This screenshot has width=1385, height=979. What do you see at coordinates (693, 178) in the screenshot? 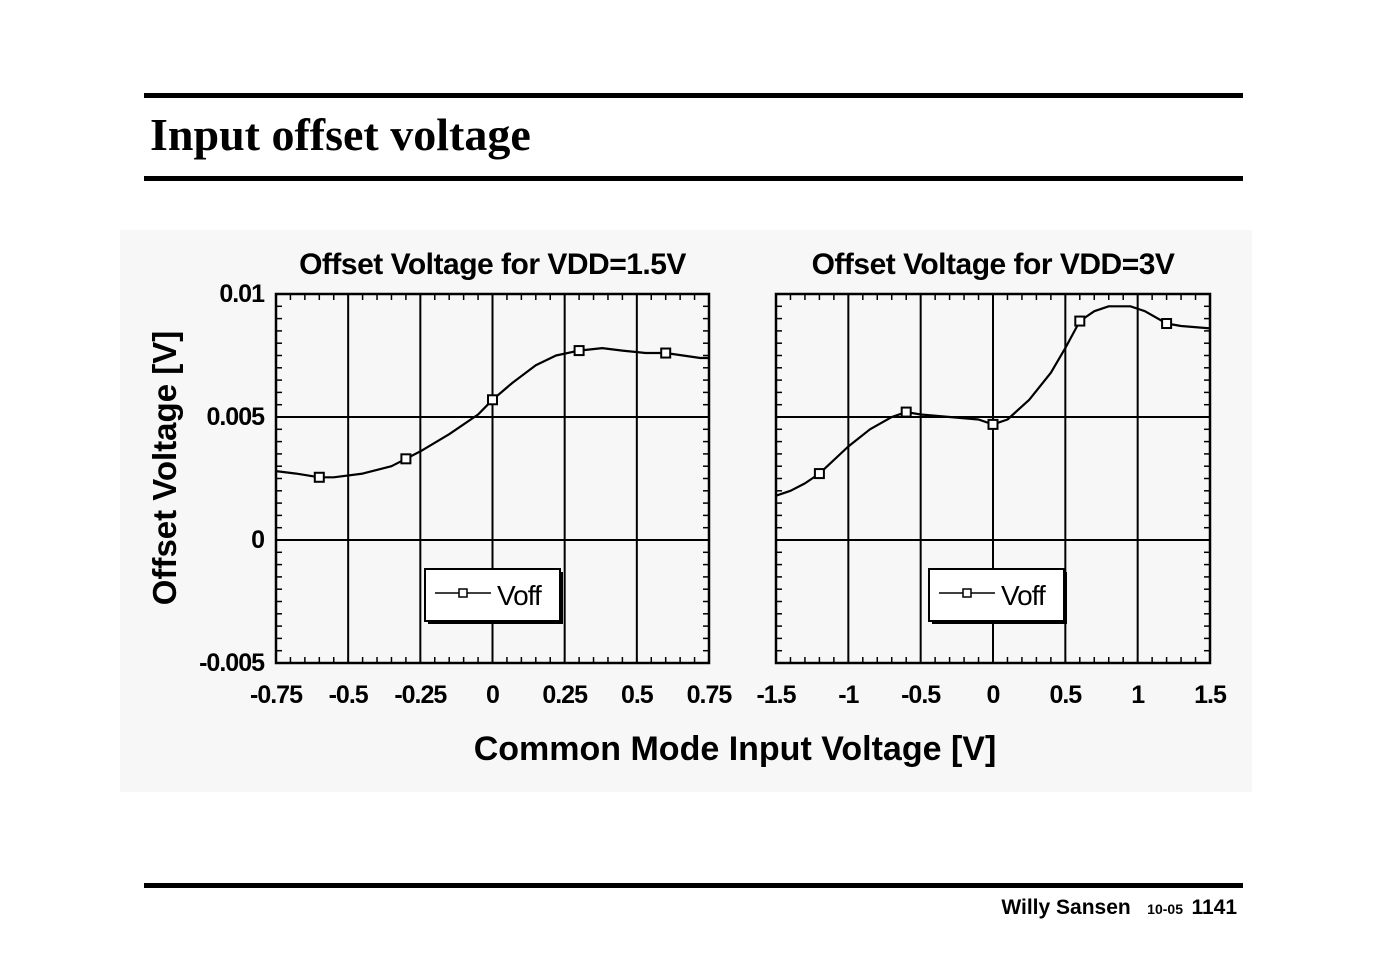
I see `title-rule-bottom` at bounding box center [693, 178].